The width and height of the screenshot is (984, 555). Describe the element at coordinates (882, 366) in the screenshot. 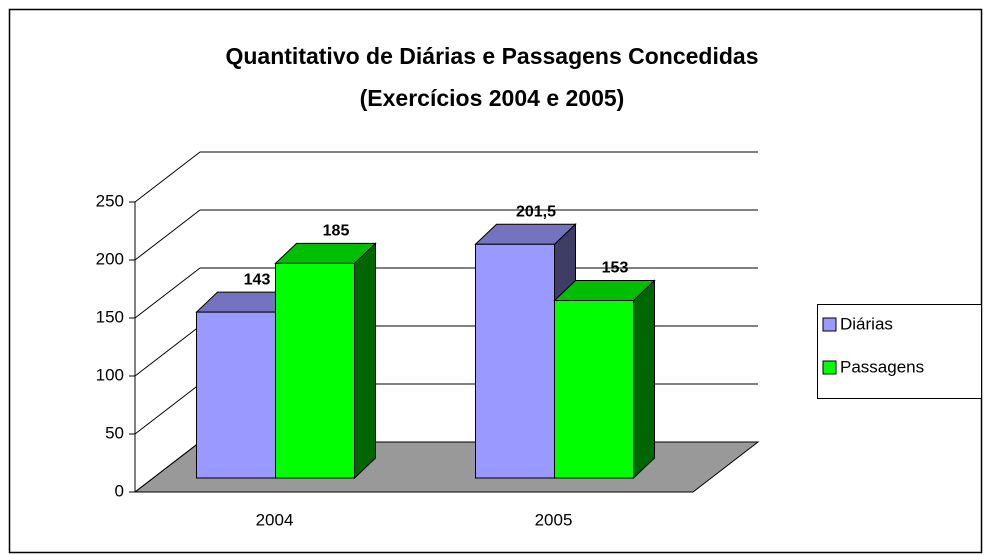

I see `legend-label: Passagens` at that location.